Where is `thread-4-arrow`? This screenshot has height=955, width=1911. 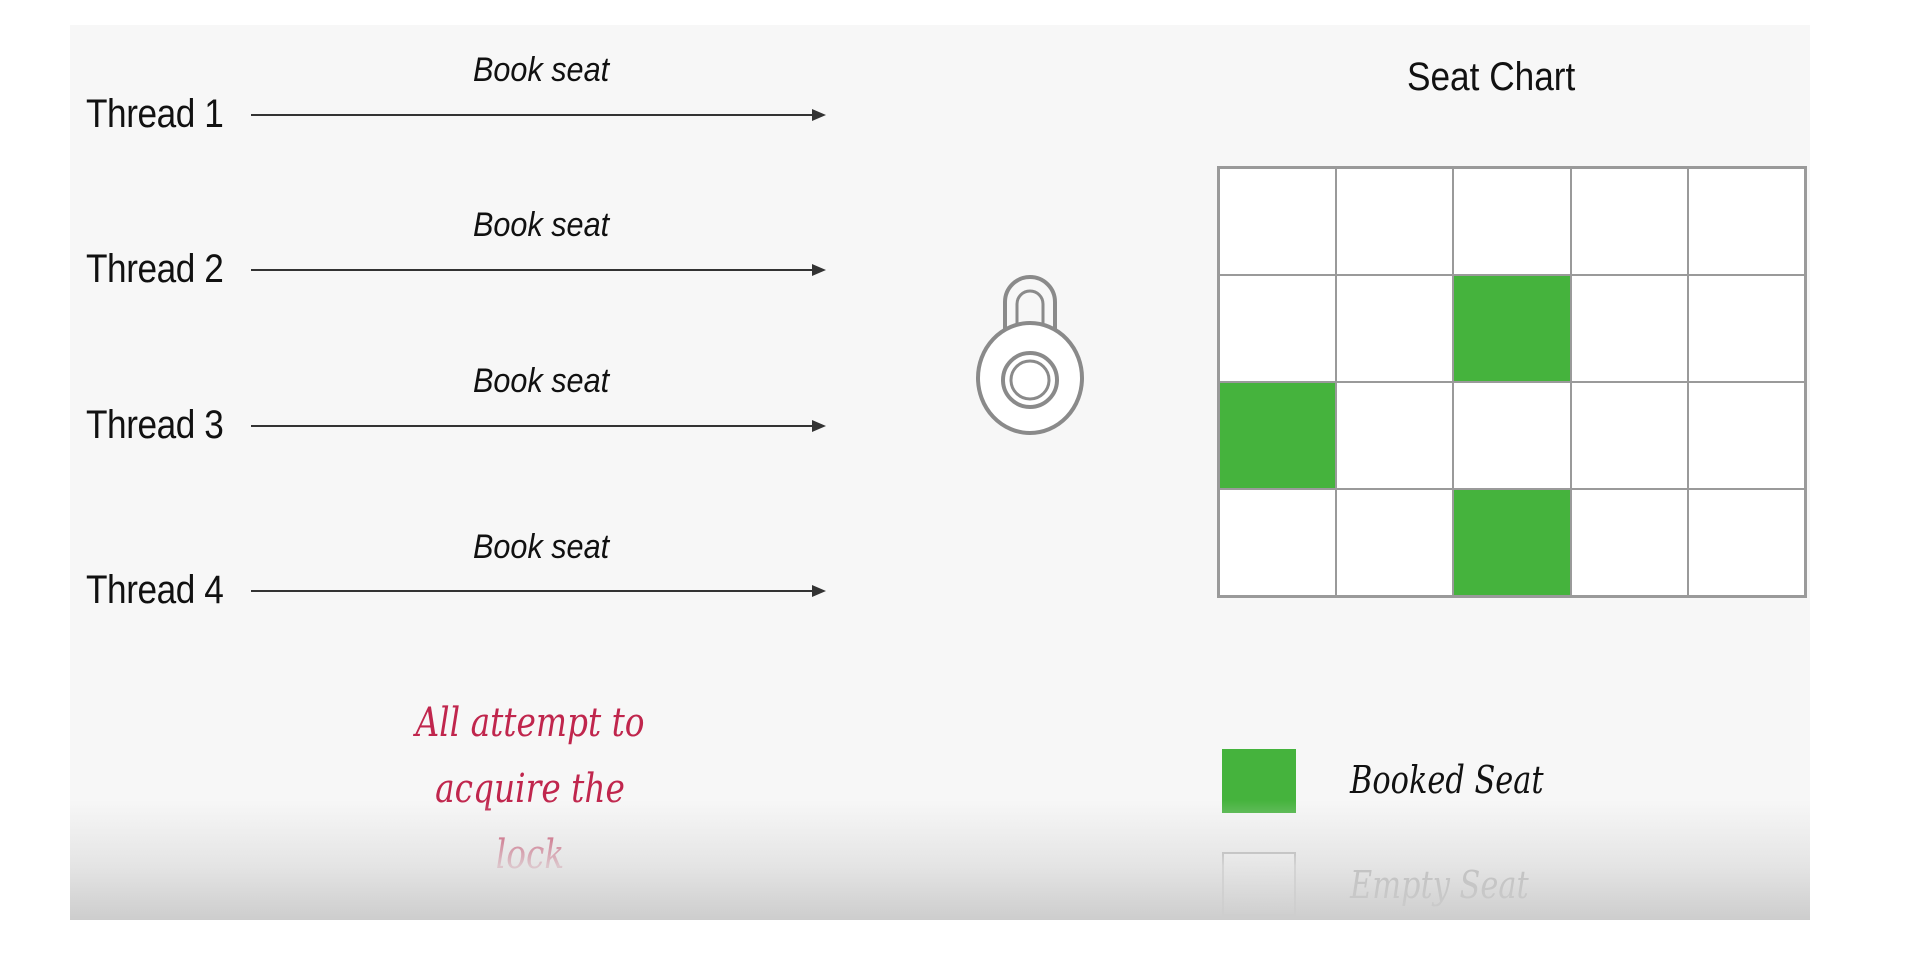
thread-4-arrow is located at coordinates (533, 591).